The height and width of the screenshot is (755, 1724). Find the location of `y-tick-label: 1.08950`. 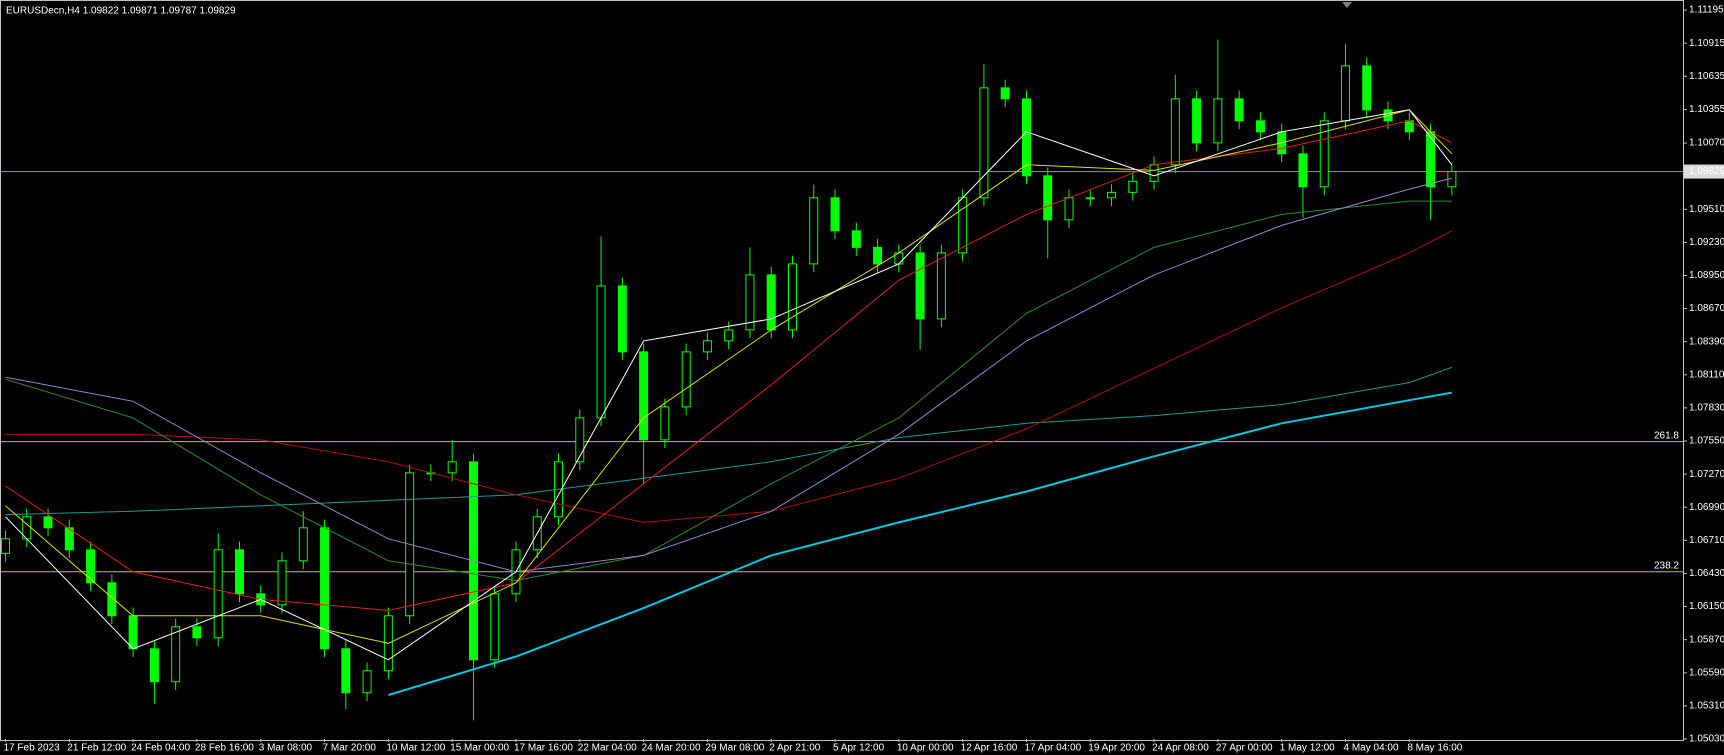

y-tick-label: 1.08950 is located at coordinates (1706, 275).